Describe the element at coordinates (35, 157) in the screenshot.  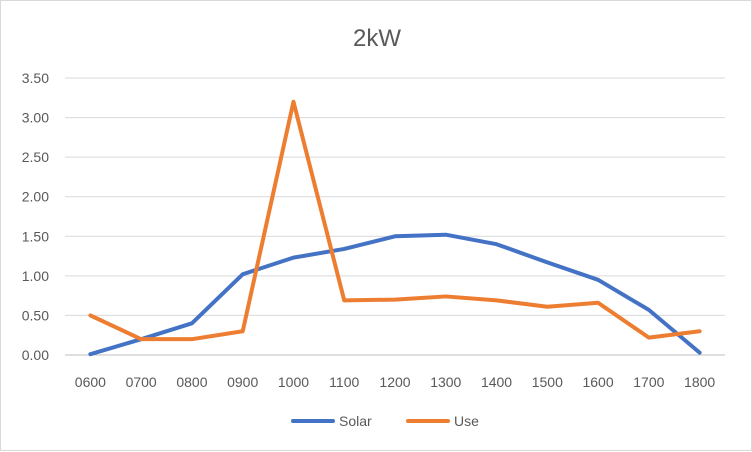
I see `y-tick-label: 2.50` at that location.